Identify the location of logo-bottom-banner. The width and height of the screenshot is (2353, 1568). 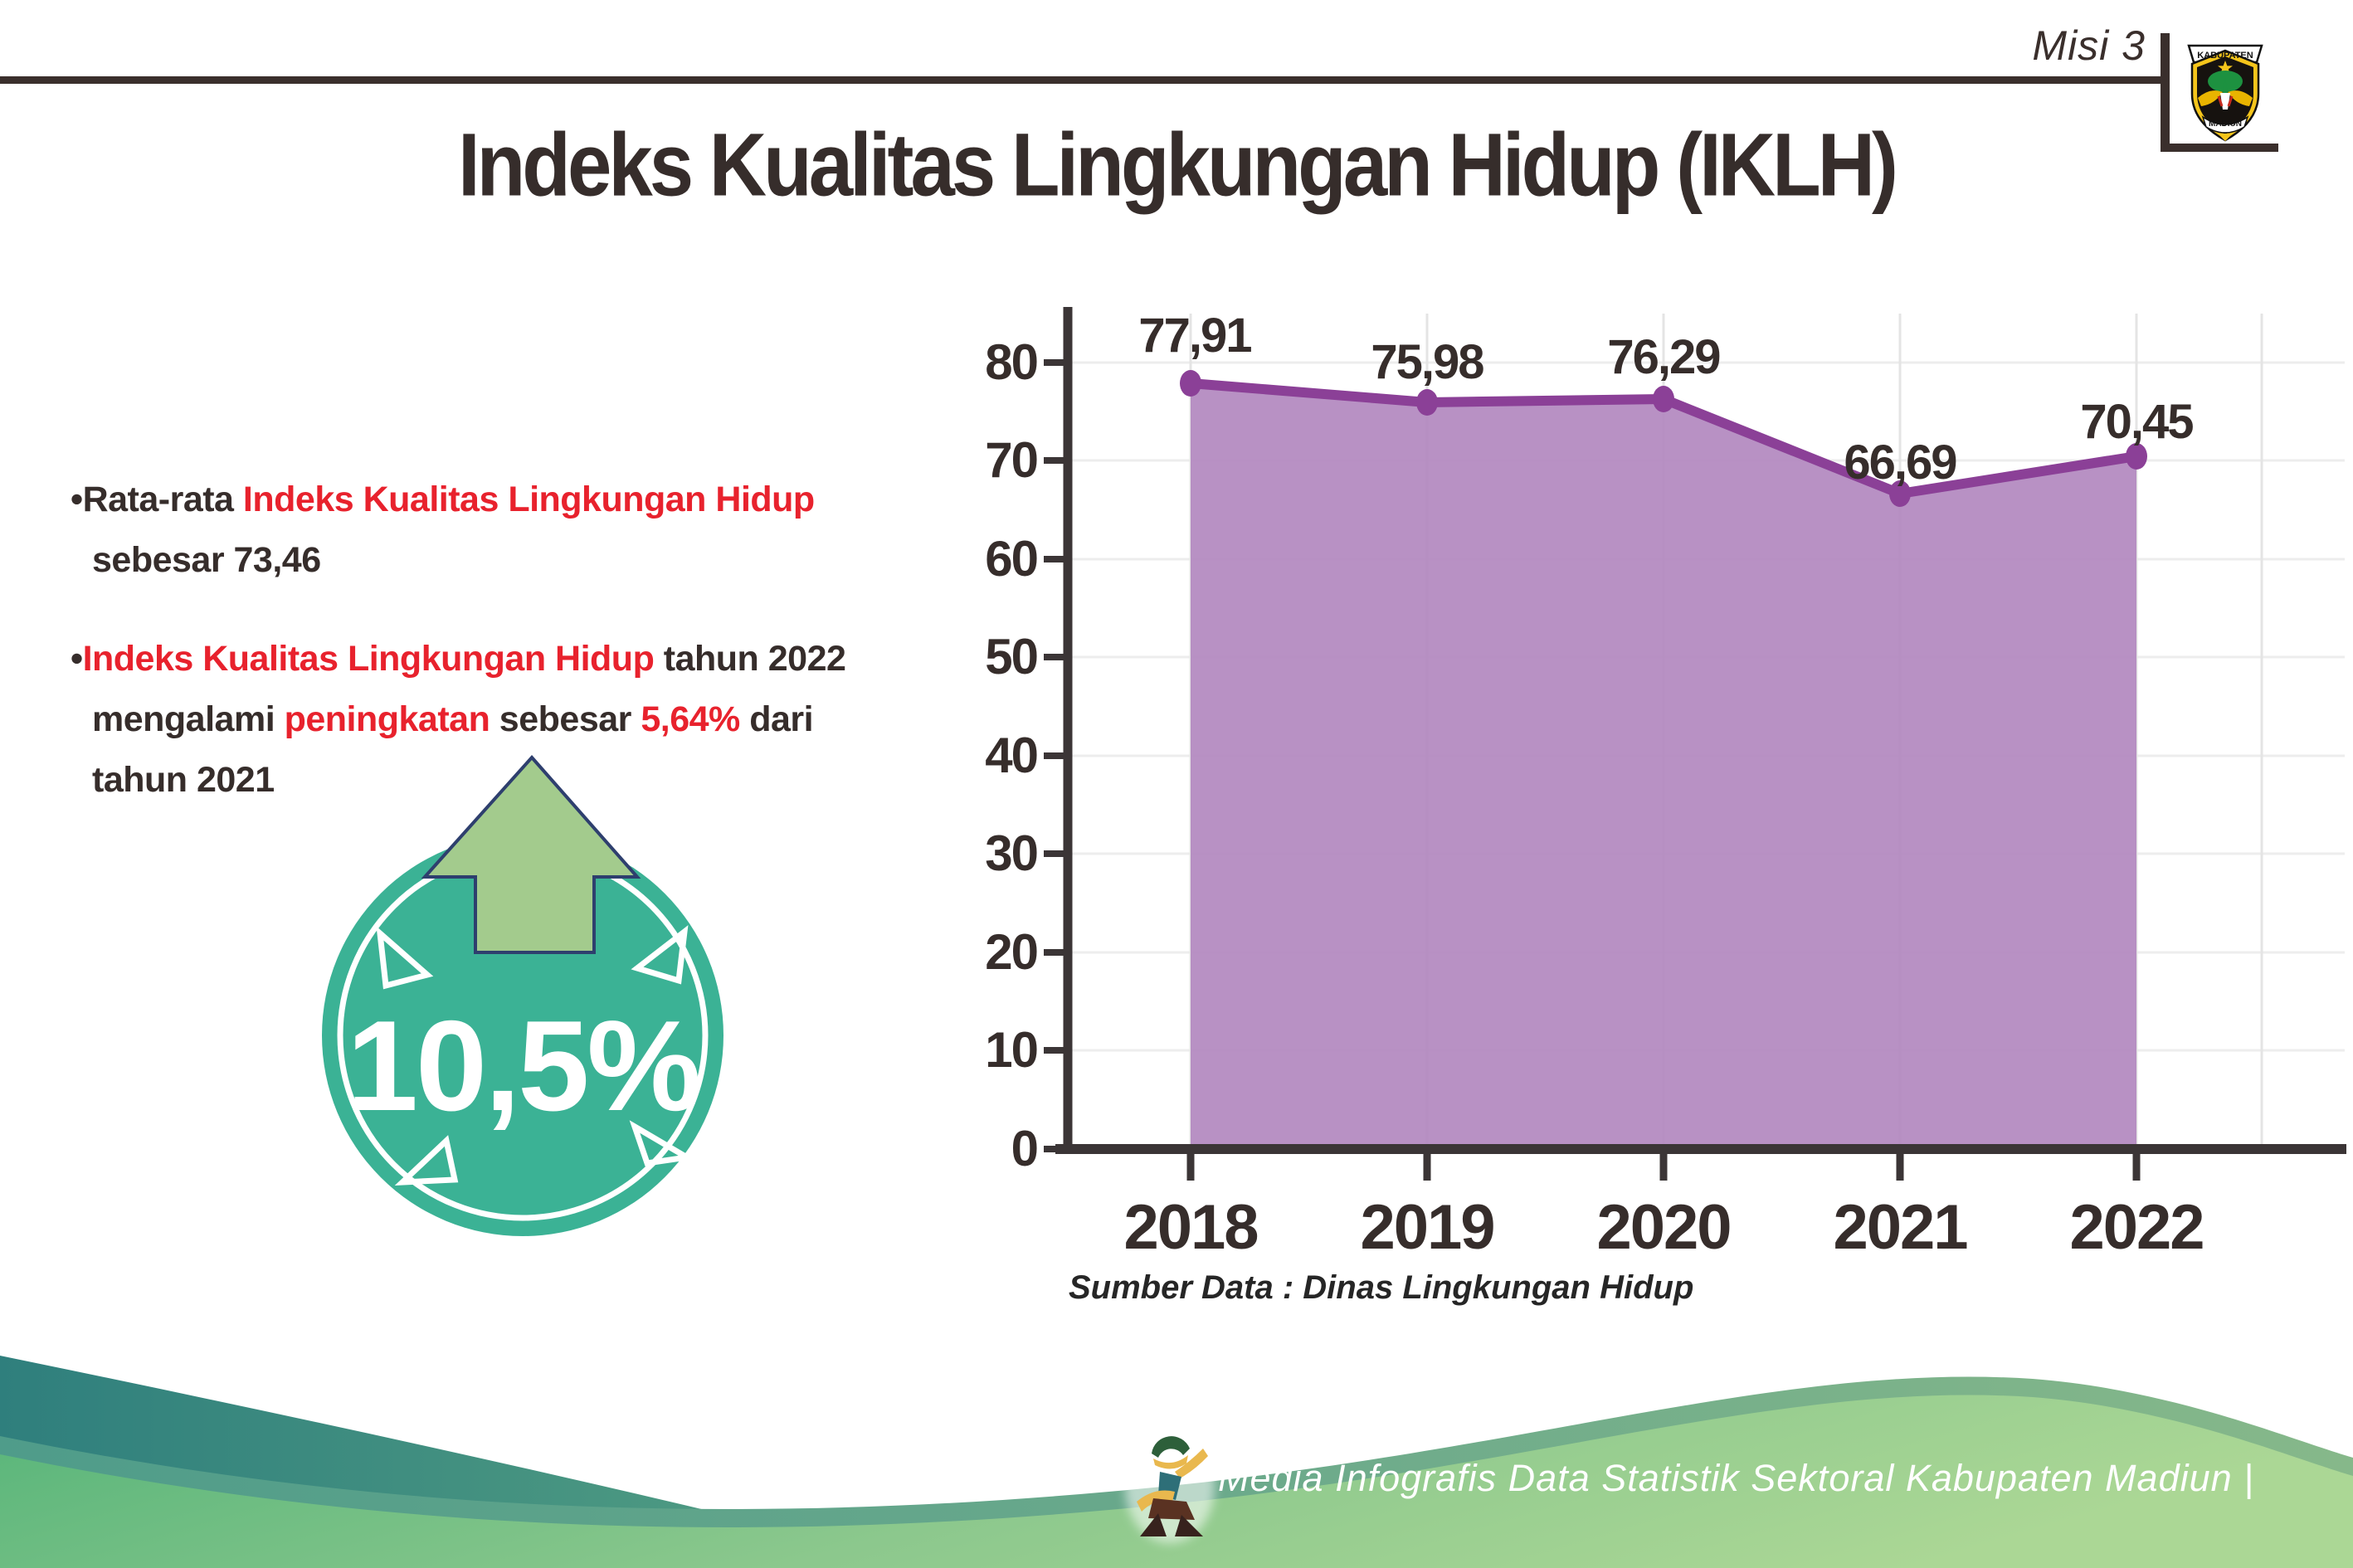
(2225, 124).